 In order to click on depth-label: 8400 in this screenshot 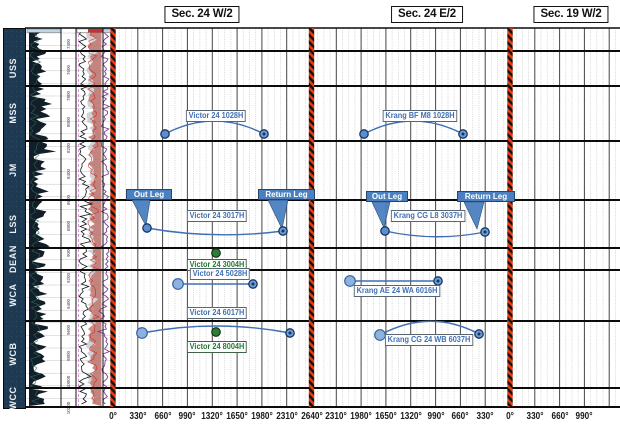, I will do `click(68, 173)`.